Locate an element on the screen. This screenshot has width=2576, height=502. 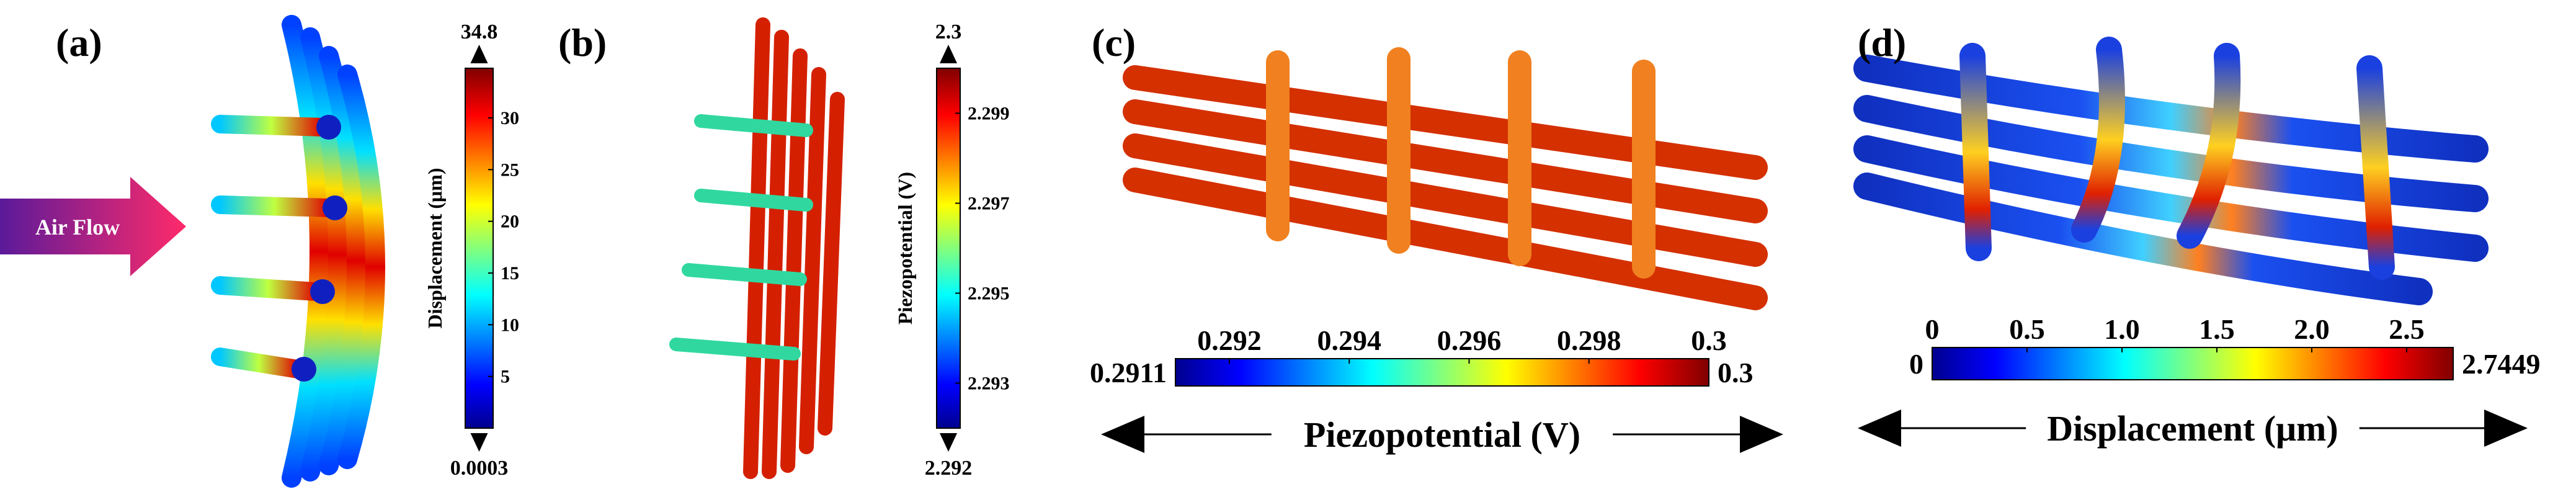
tick-label: 0 is located at coordinates (1933, 329).